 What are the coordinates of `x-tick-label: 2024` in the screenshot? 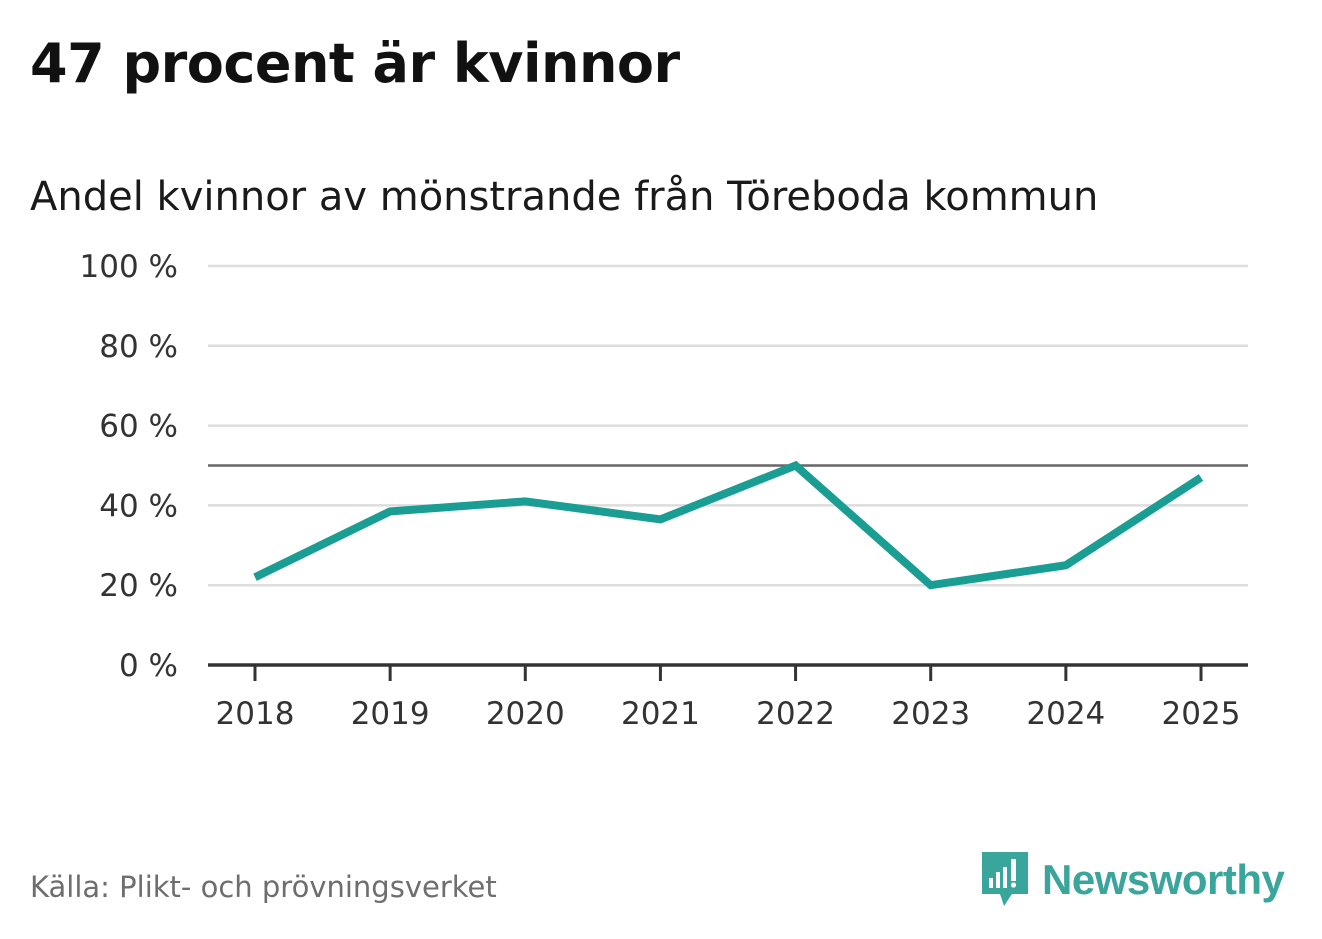 It's located at (1065, 714).